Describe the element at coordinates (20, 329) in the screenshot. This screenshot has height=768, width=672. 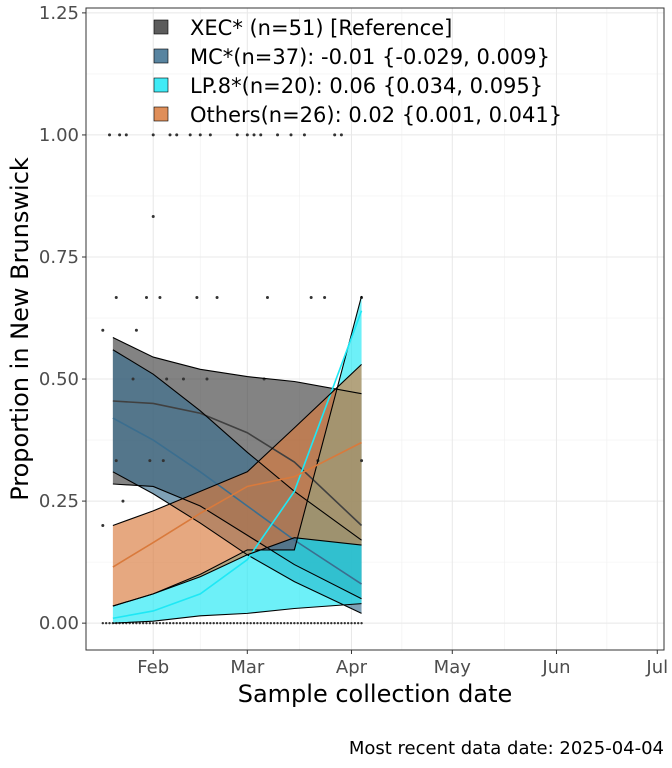
I see `y-axis-title: Proportion in New Brunswick` at that location.